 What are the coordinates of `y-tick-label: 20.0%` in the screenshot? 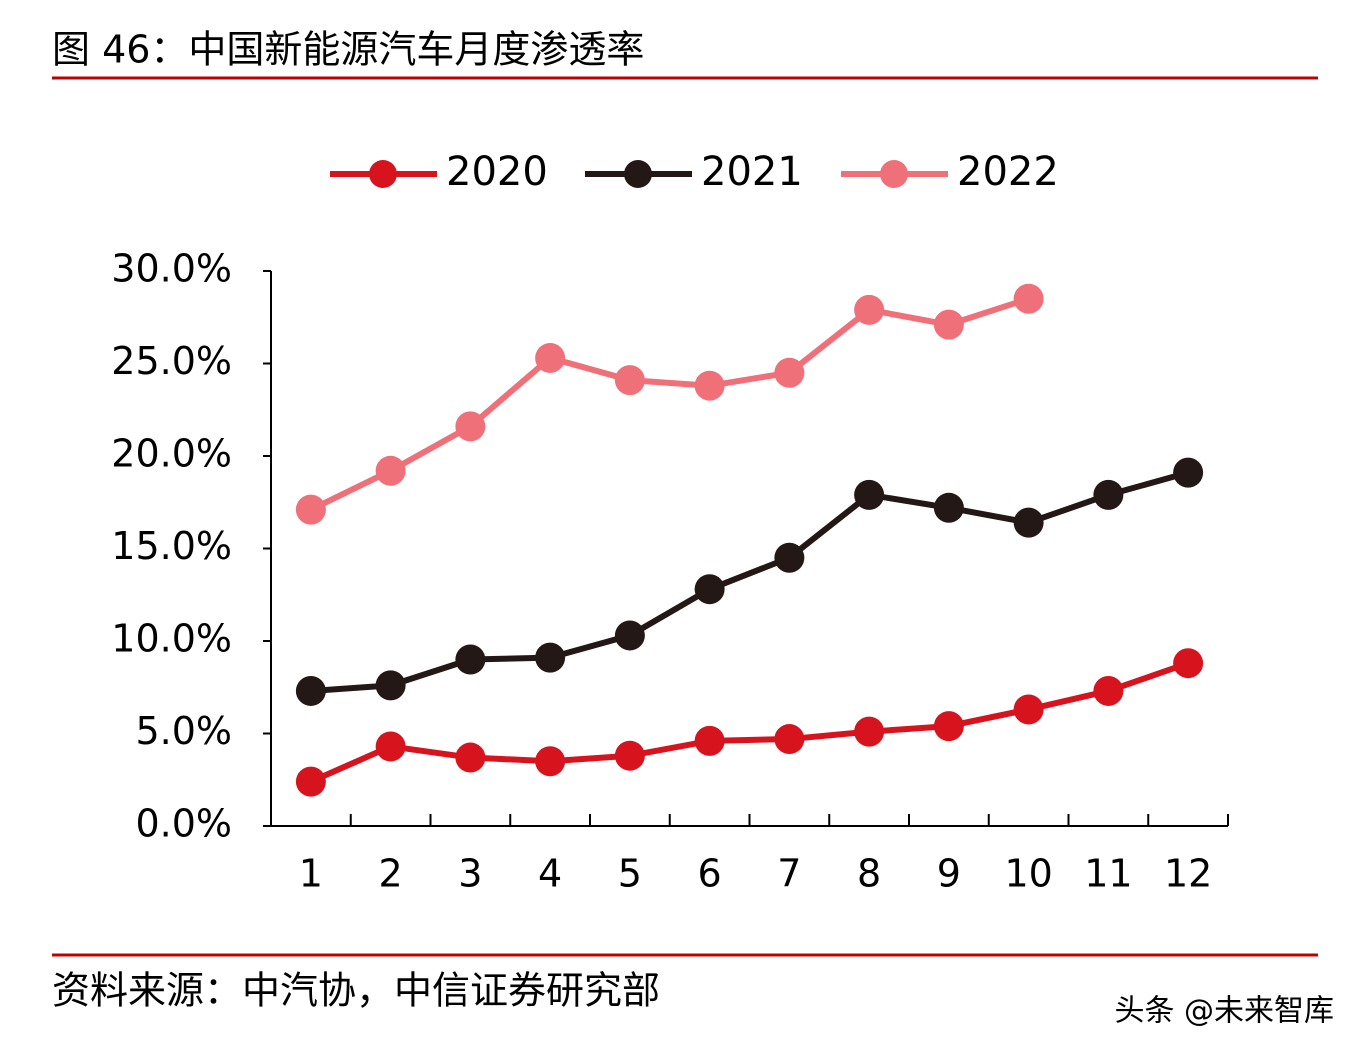 It's located at (171, 454).